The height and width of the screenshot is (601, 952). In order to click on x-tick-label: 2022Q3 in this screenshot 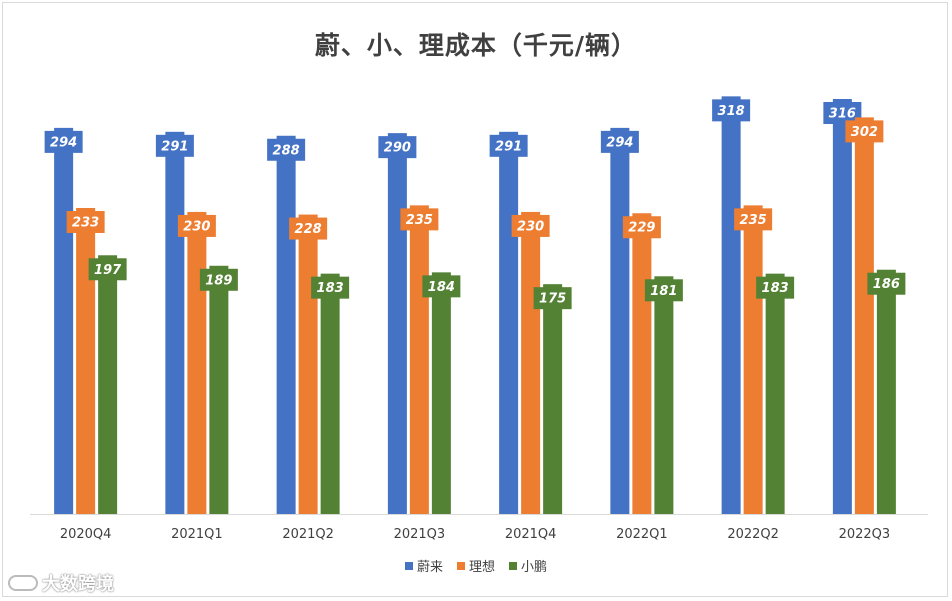, I will do `click(865, 534)`.